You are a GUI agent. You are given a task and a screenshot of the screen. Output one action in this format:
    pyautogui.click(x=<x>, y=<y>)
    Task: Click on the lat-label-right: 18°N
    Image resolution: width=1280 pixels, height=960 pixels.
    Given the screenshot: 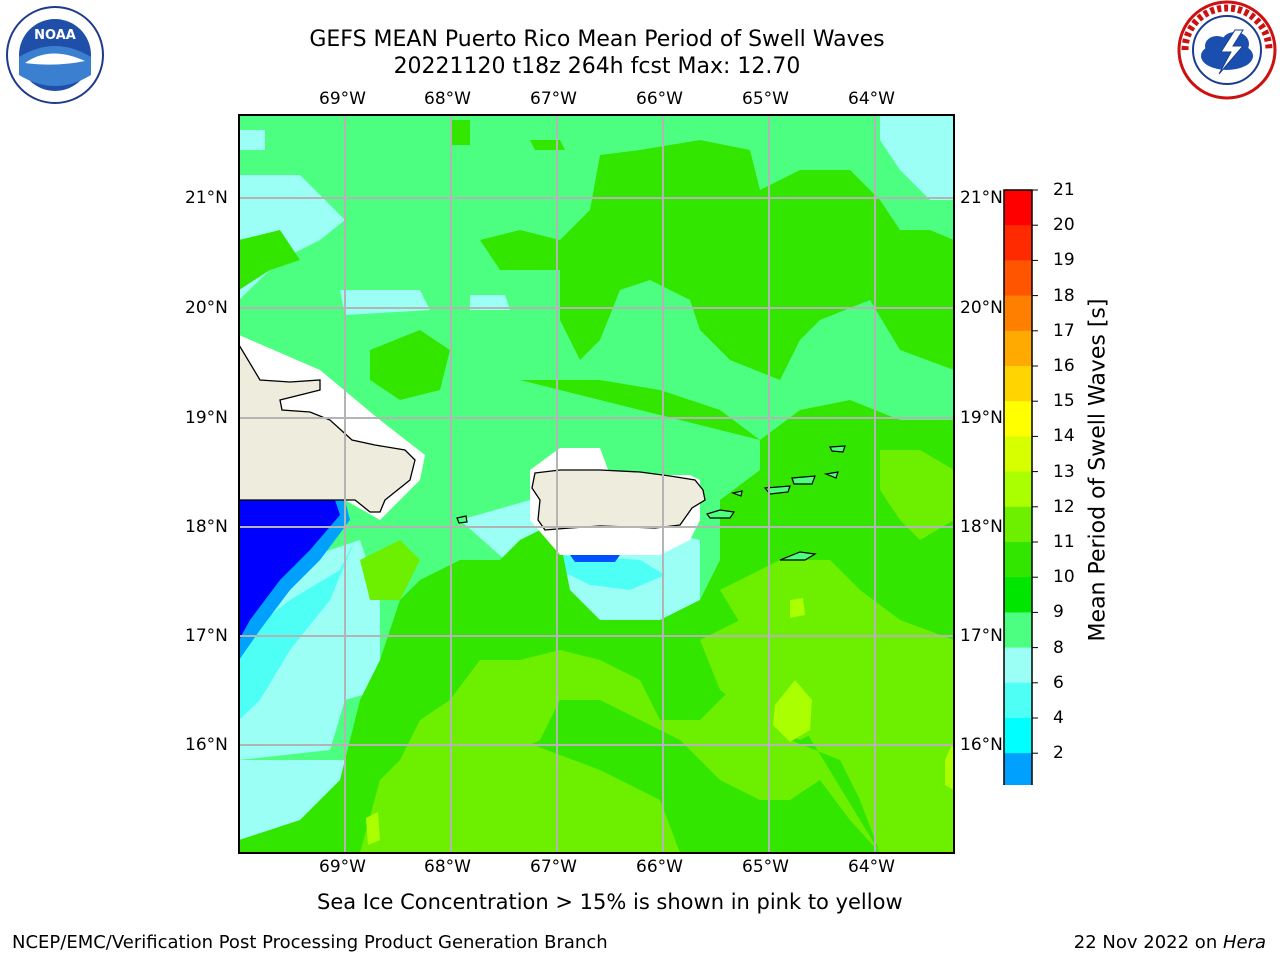 What is the action you would take?
    pyautogui.click(x=981, y=527)
    